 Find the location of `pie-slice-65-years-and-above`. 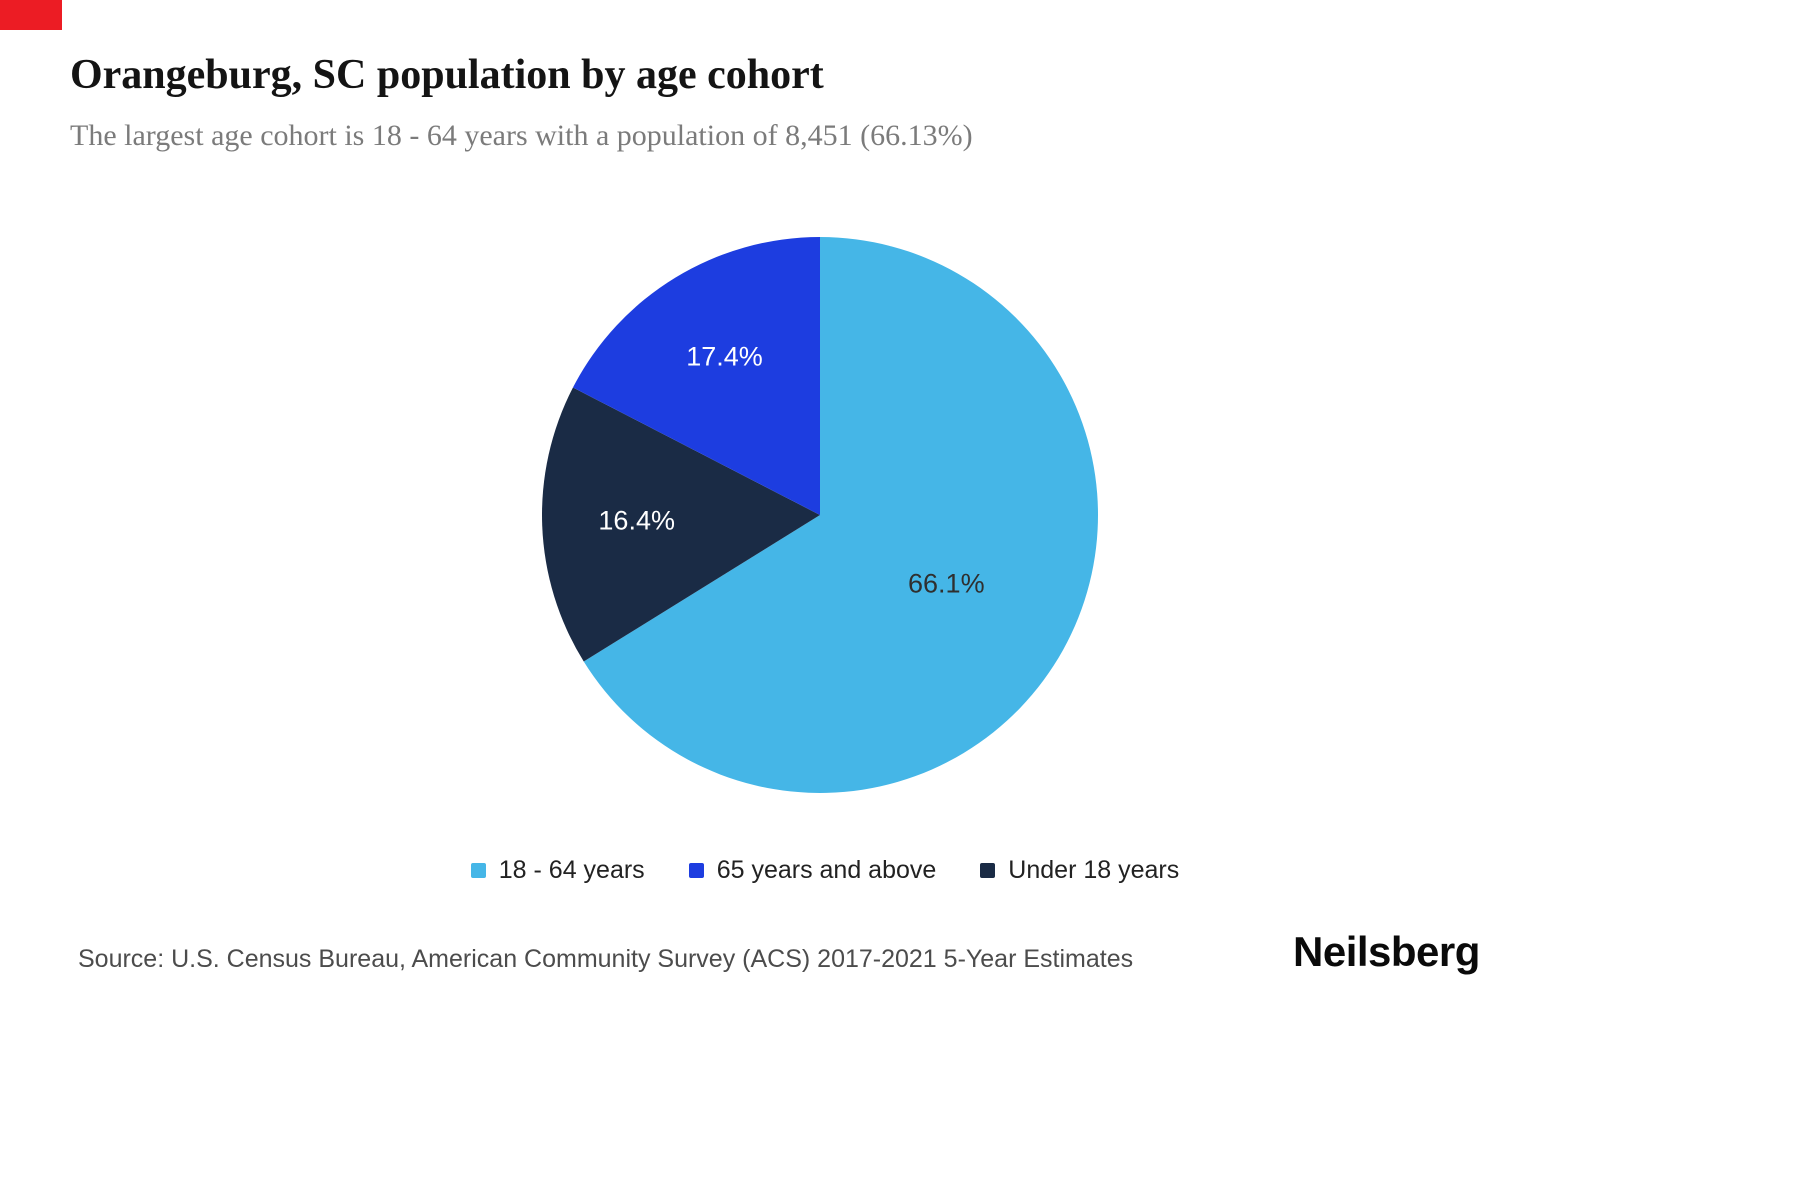

pie-slice-65-years-and-above is located at coordinates (696, 376).